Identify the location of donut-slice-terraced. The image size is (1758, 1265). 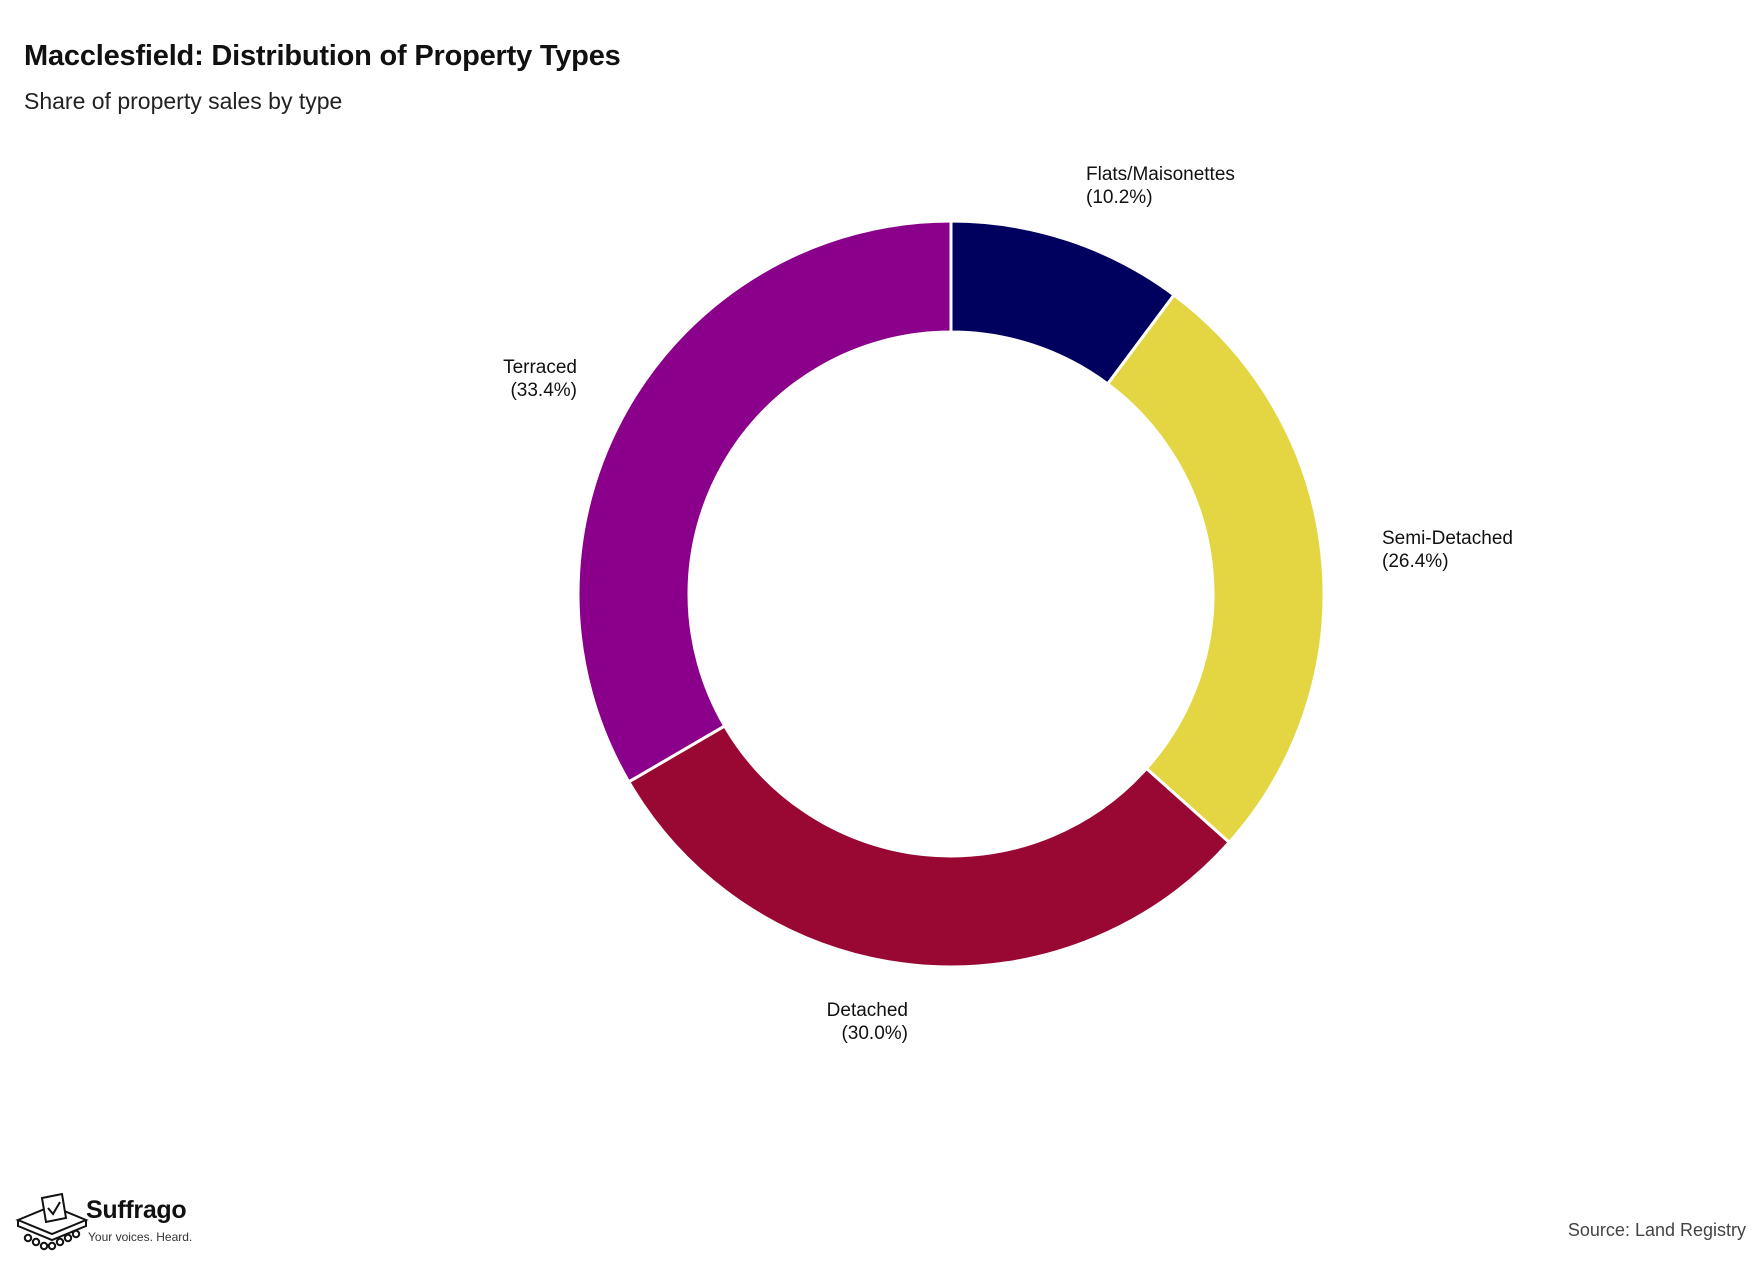
(764, 501).